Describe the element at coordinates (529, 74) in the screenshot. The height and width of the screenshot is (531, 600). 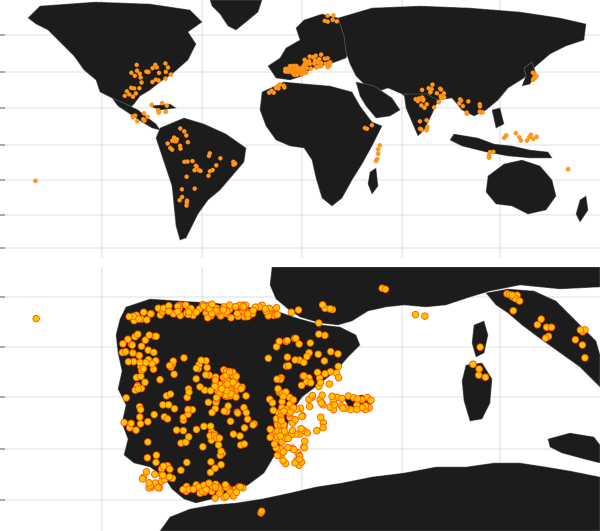
I see `japan-shape` at that location.